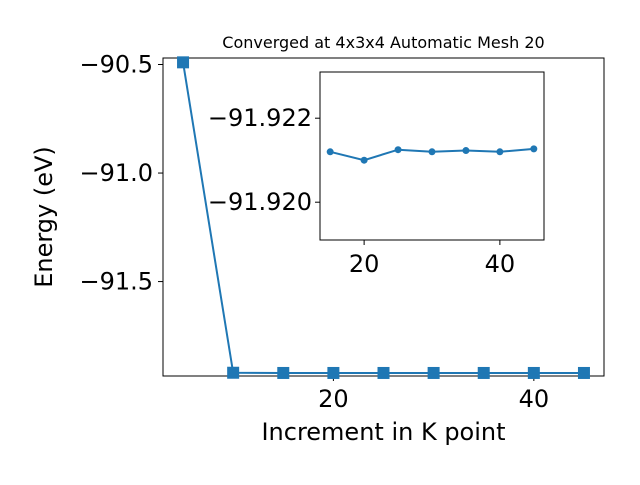 The height and width of the screenshot is (485, 640). Describe the element at coordinates (260, 202) in the screenshot. I see `inset-y-tick-label: −91.920` at that location.